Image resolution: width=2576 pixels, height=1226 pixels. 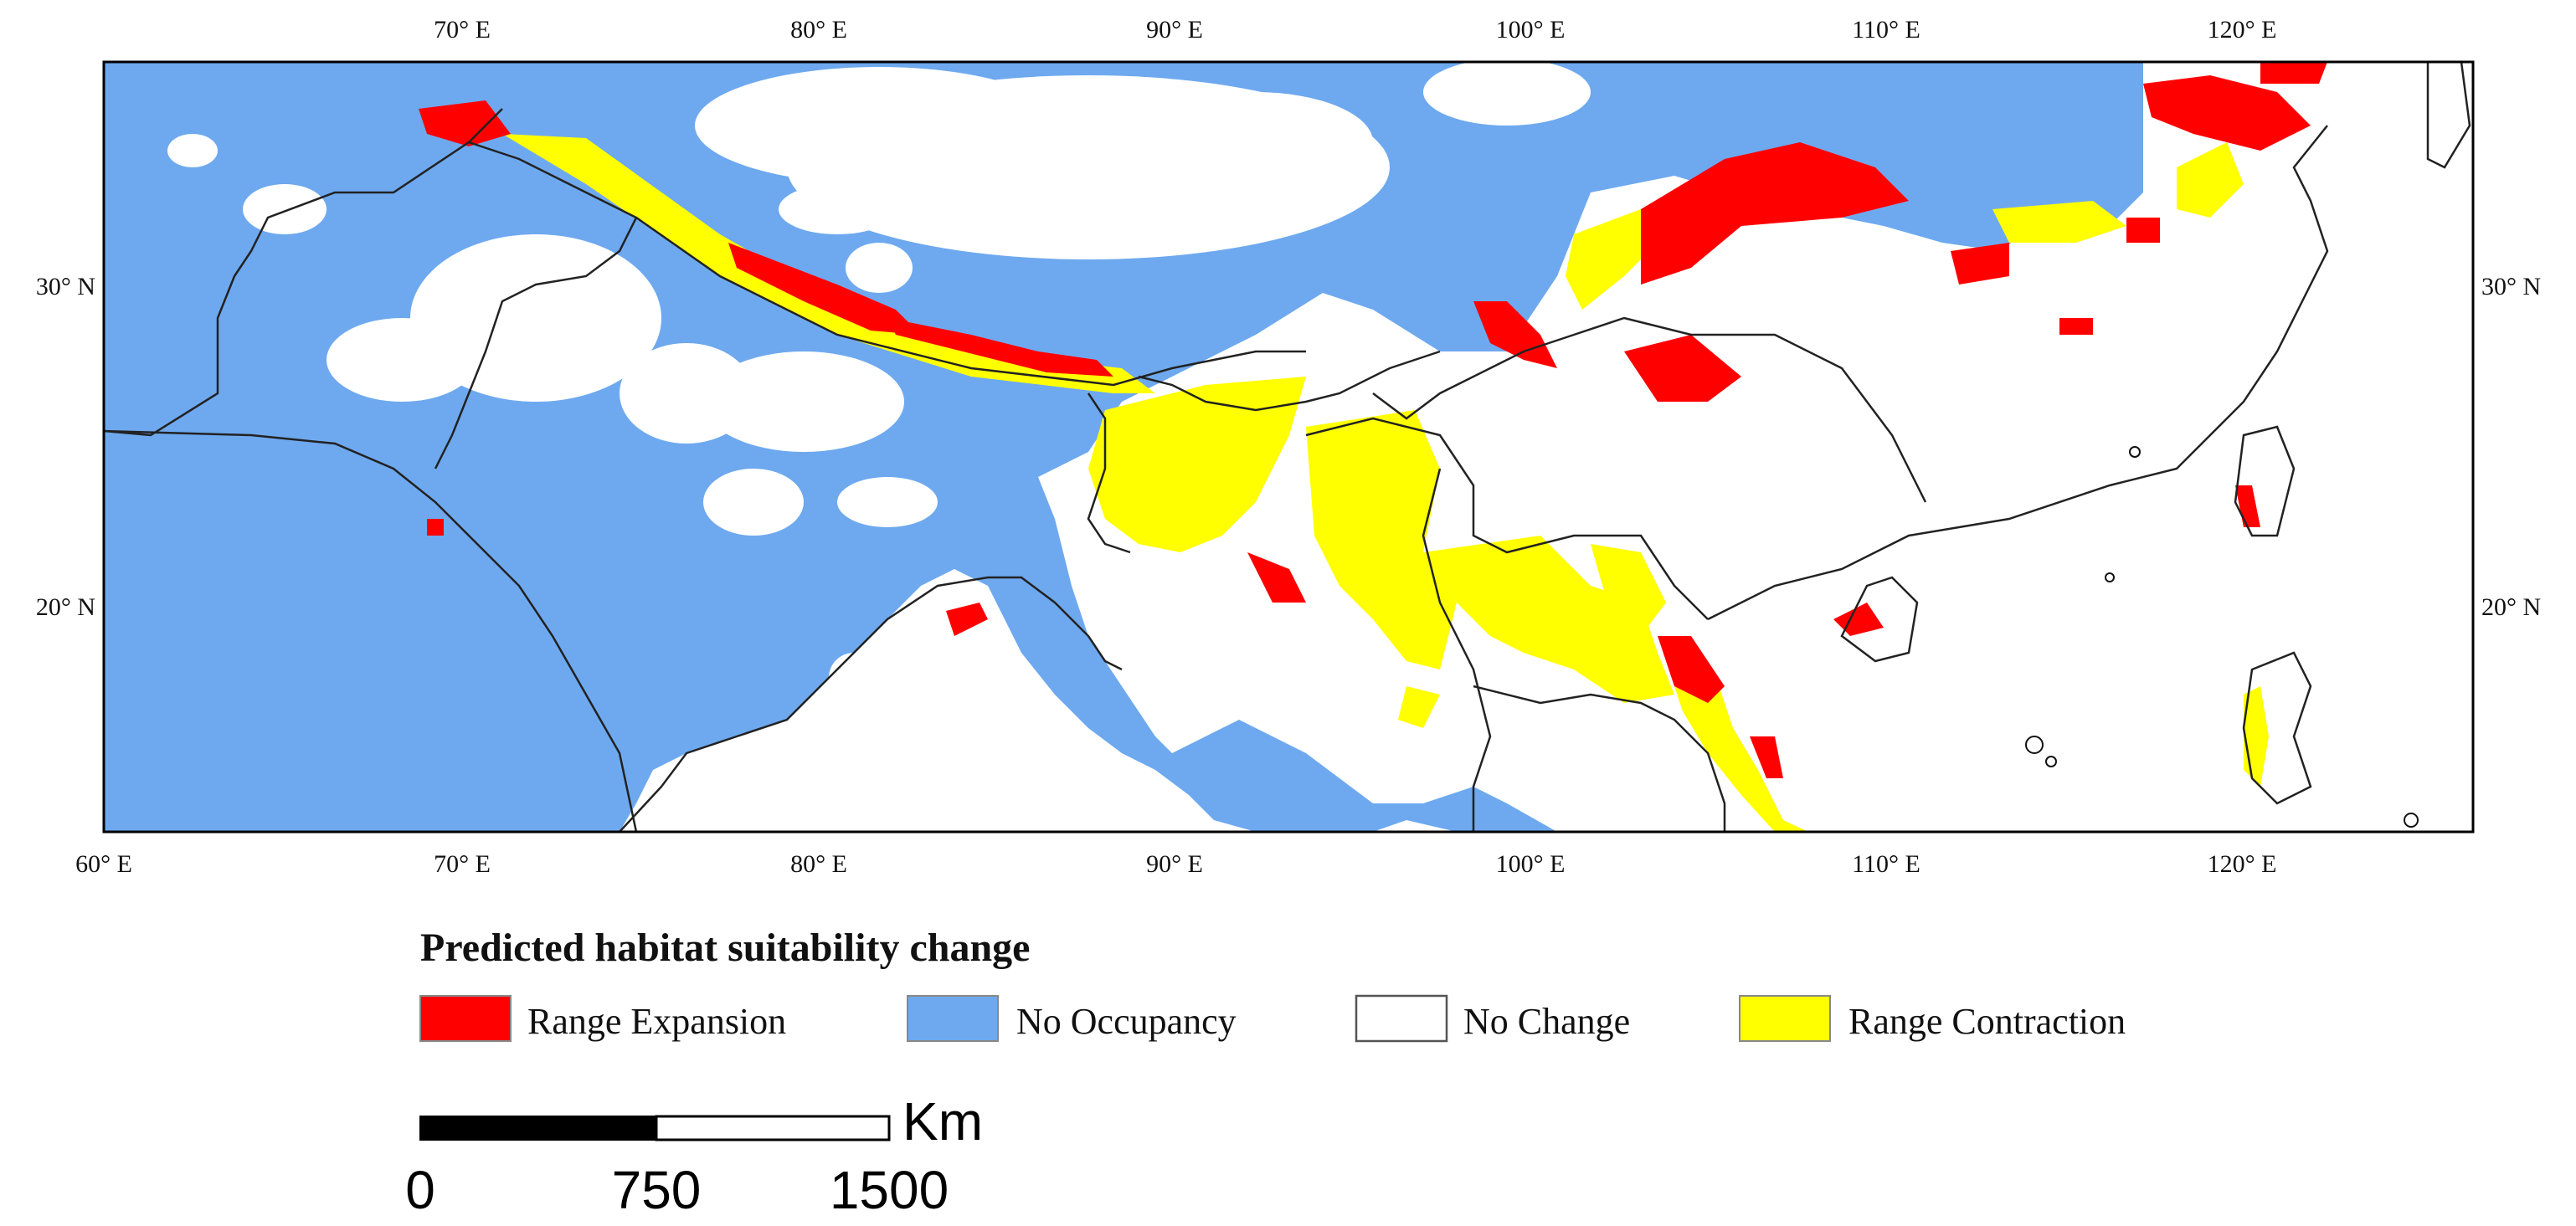 I want to click on top-tick: 110° E, so click(x=1886, y=30).